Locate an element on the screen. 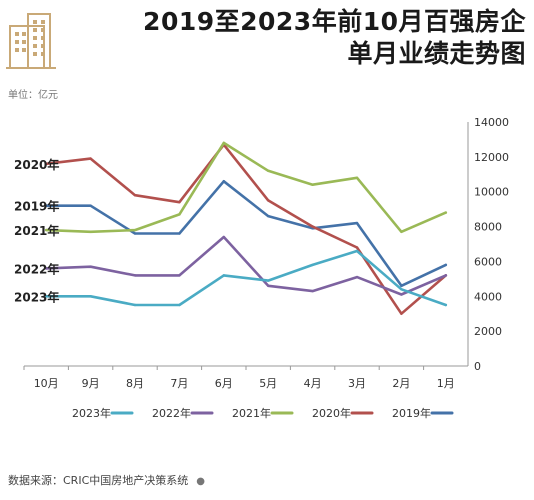 The width and height of the screenshot is (534, 500). x-tick-label: 10月 is located at coordinates (46, 383).